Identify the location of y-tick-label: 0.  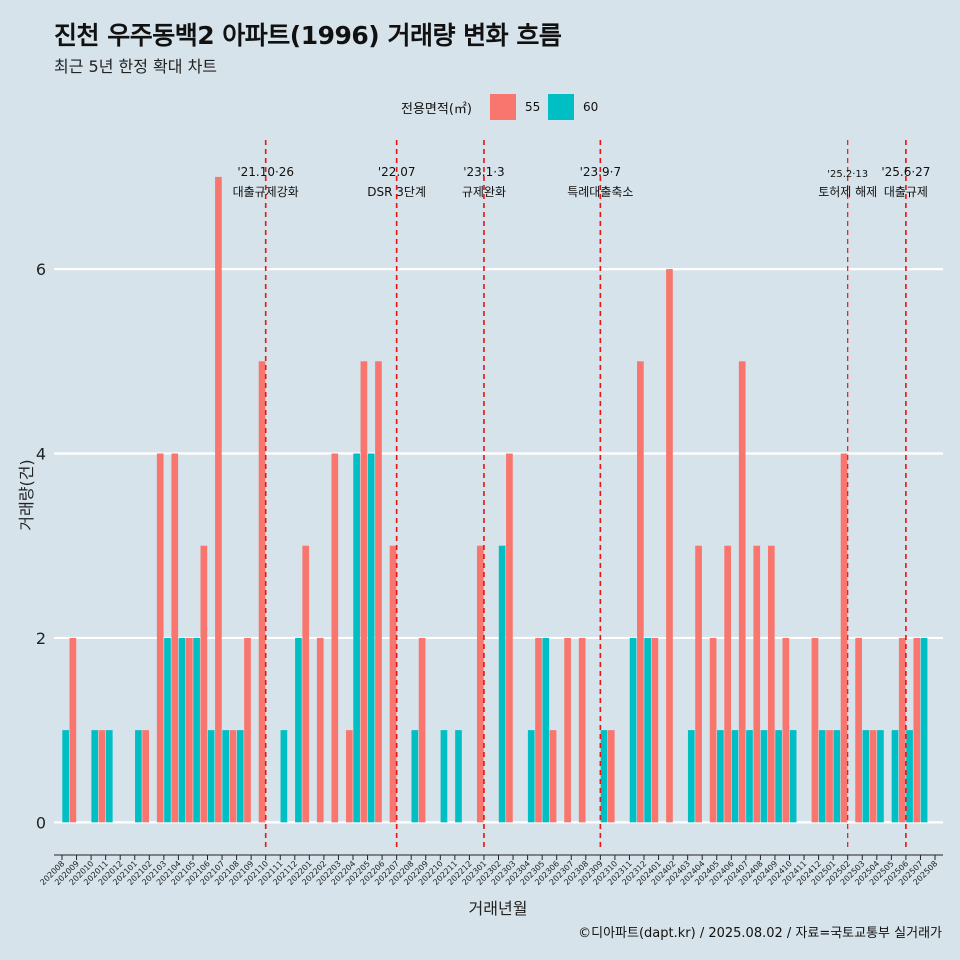
(41, 822).